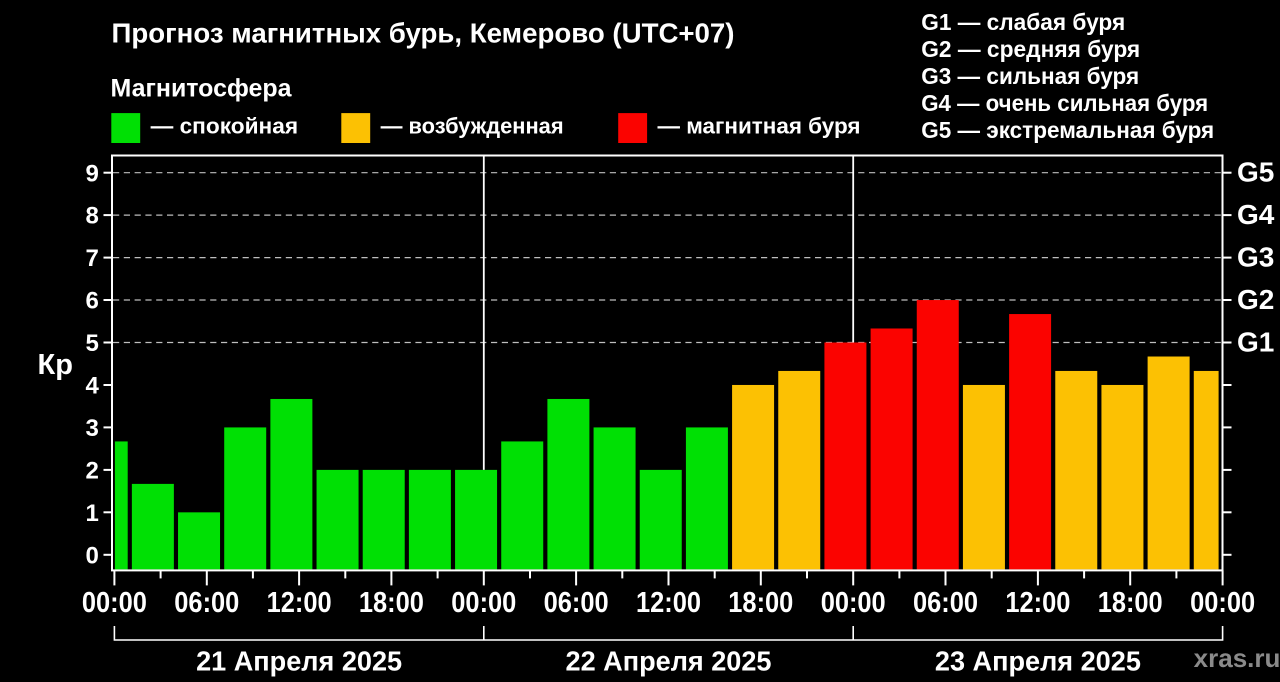  I want to click on svg-text: G2, so click(1255, 299).